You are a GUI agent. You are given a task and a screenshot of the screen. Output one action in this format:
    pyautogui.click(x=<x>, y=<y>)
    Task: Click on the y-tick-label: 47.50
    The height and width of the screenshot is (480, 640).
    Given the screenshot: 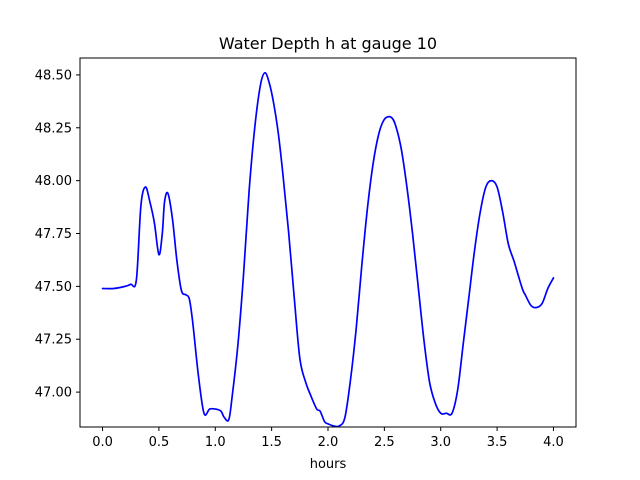 What is the action you would take?
    pyautogui.click(x=53, y=287)
    